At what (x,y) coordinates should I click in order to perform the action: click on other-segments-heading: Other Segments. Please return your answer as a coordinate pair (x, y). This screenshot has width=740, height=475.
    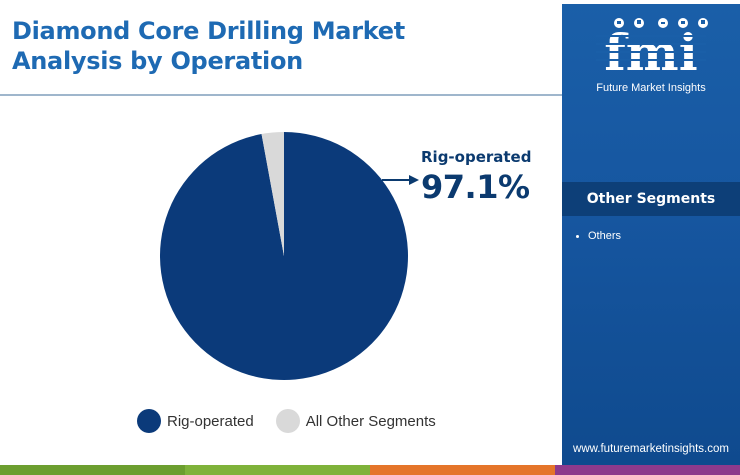
    Looking at the image, I should click on (651, 199).